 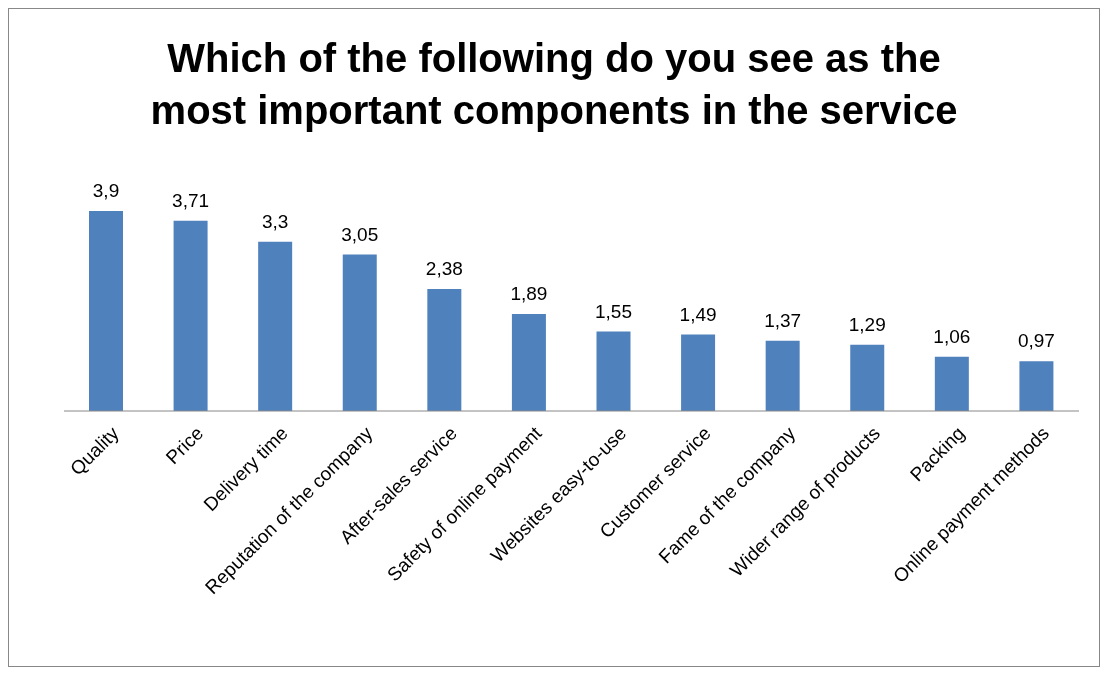 What do you see at coordinates (867, 324) in the screenshot?
I see `data-label: 1,29` at bounding box center [867, 324].